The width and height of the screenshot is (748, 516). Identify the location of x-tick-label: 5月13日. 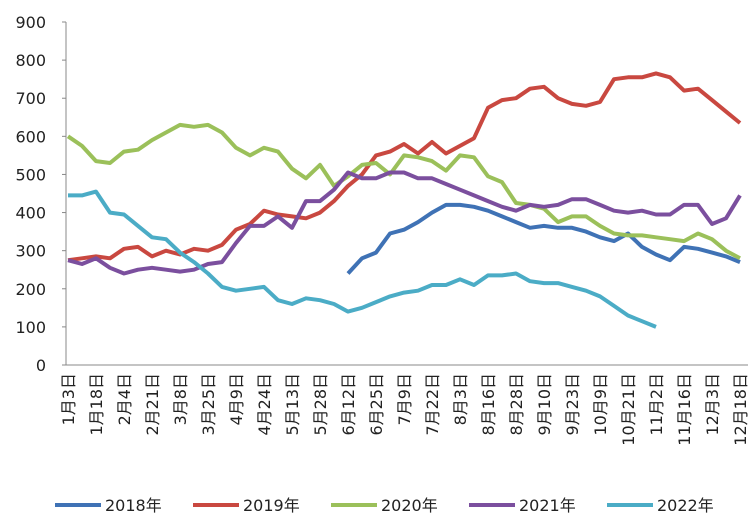
(292, 404).